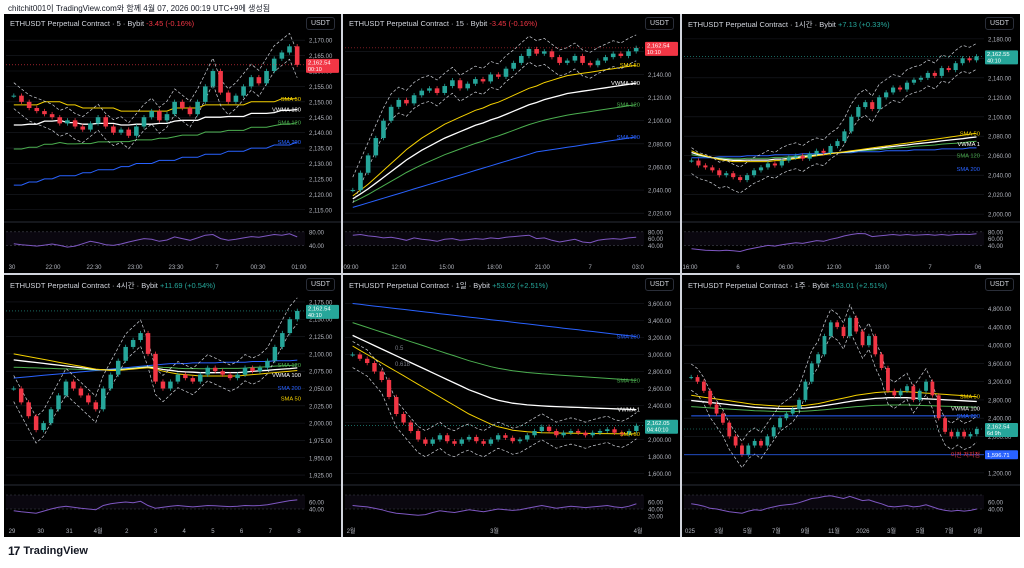 The height and width of the screenshot is (568, 1024). What do you see at coordinates (321, 88) in the screenshot?
I see `y-tick-label: 2,155.00` at bounding box center [321, 88].